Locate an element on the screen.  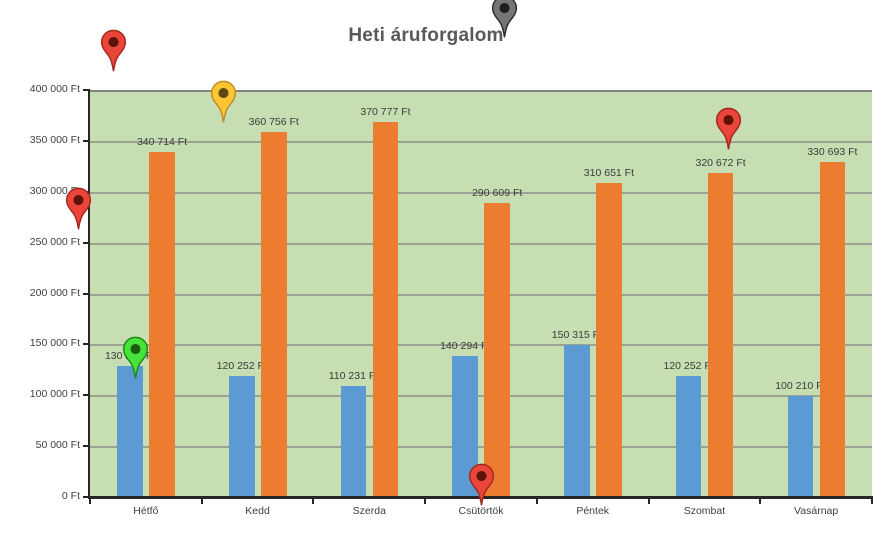
x-tick-label: Vasárnap is located at coordinates (816, 511).